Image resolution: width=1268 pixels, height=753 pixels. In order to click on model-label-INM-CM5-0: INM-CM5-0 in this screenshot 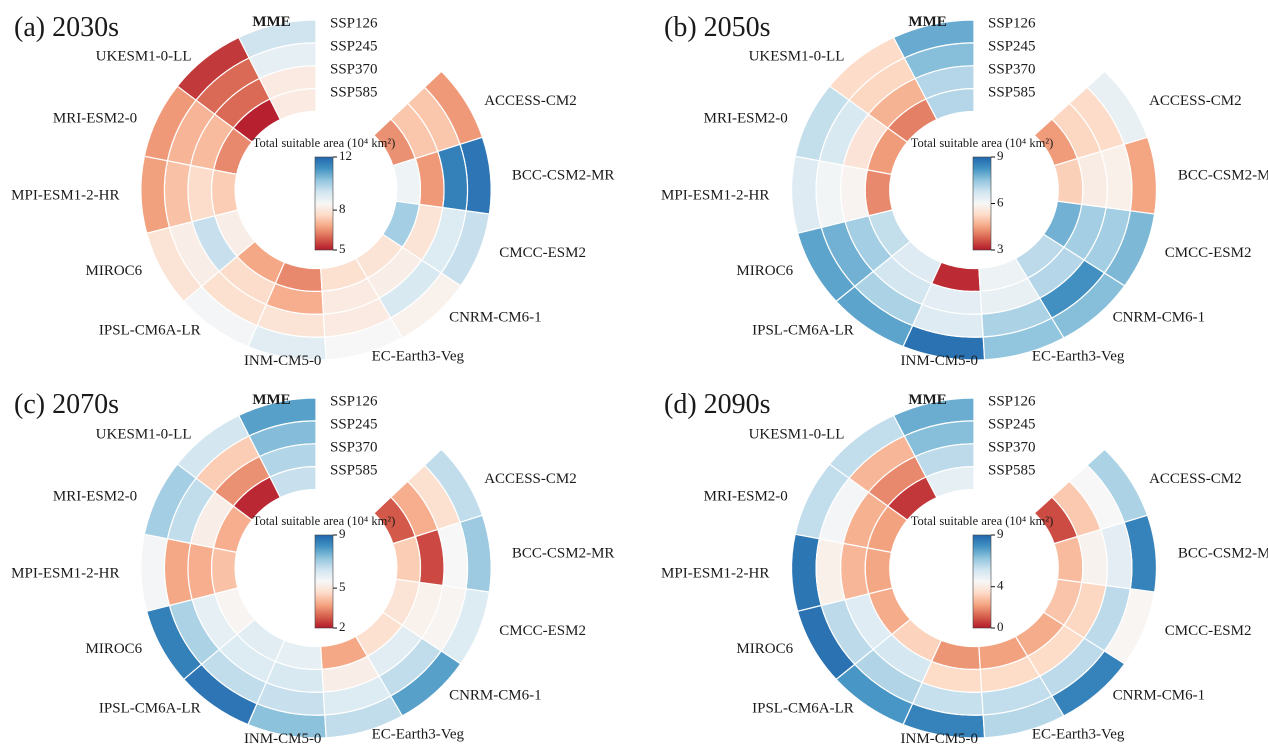, I will do `click(940, 739)`.